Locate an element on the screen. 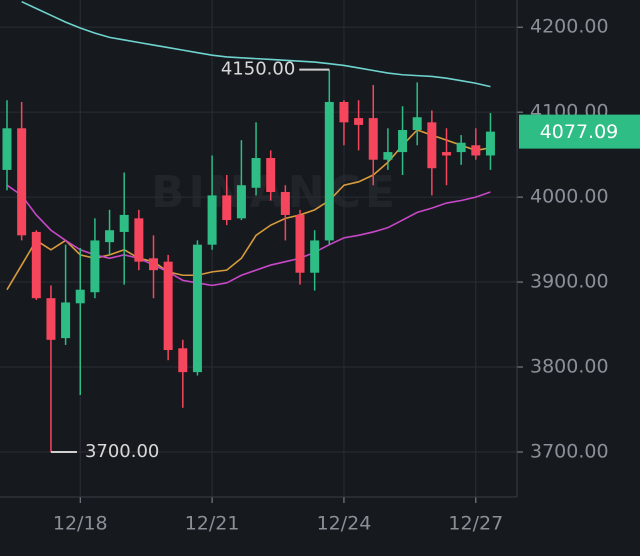 The width and height of the screenshot is (640, 556). low-marker-label: 3700.00 is located at coordinates (122, 451).